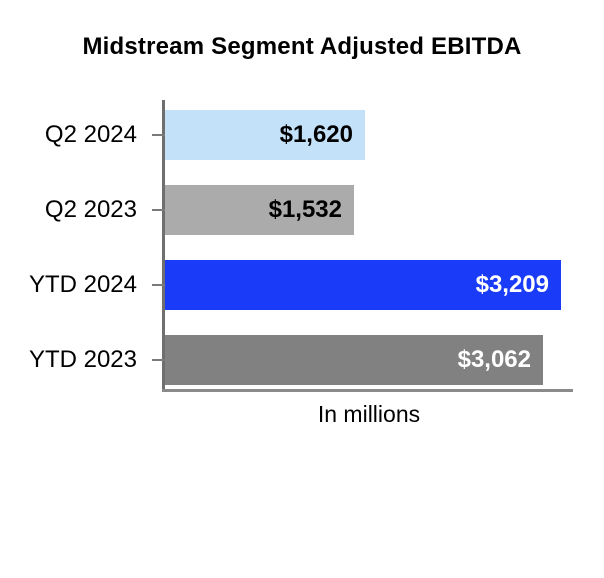 Image resolution: width=604 pixels, height=578 pixels. I want to click on bar-value-label: $3,209, so click(512, 284).